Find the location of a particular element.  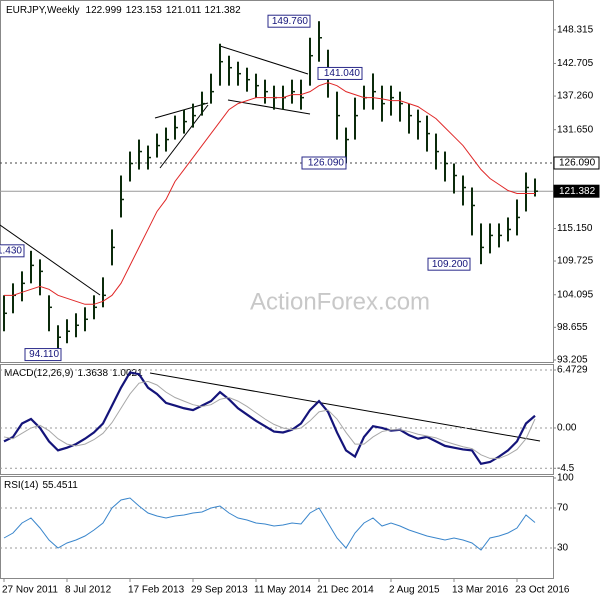

annotation-label: 109.200 is located at coordinates (450, 264).